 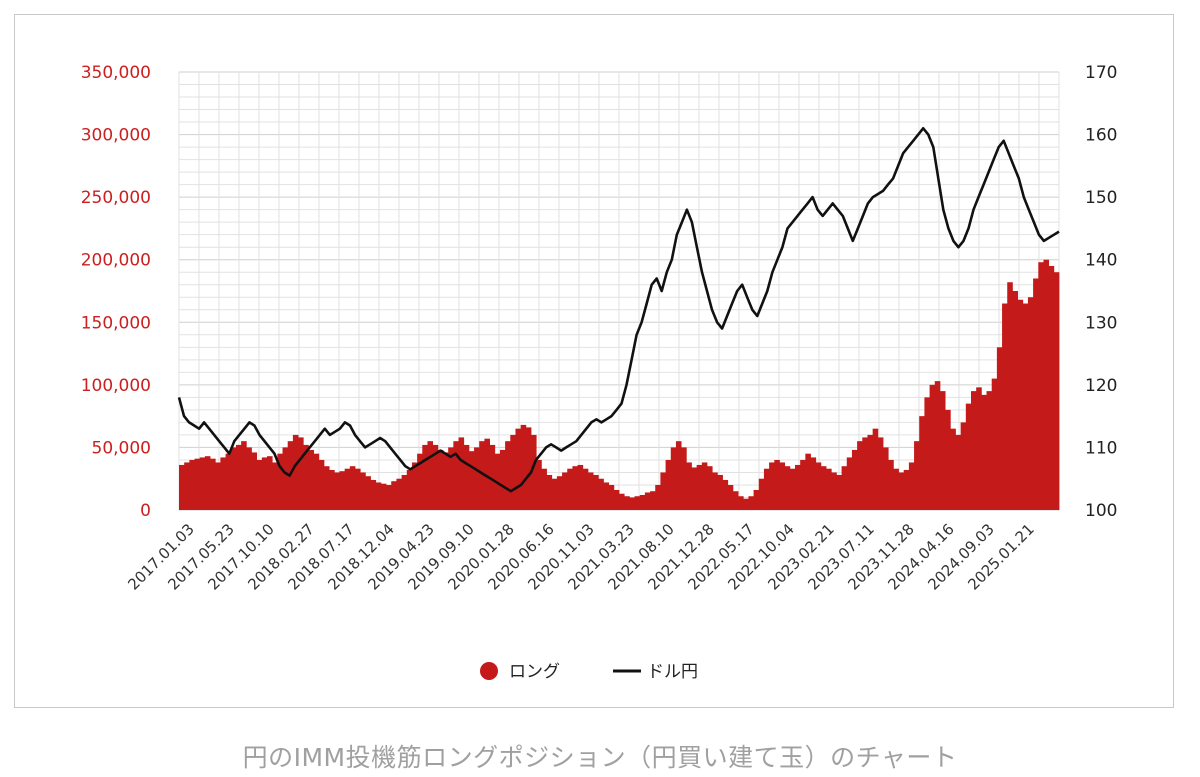 What do you see at coordinates (116, 198) in the screenshot?
I see `y-left-tick-label: 250,000` at bounding box center [116, 198].